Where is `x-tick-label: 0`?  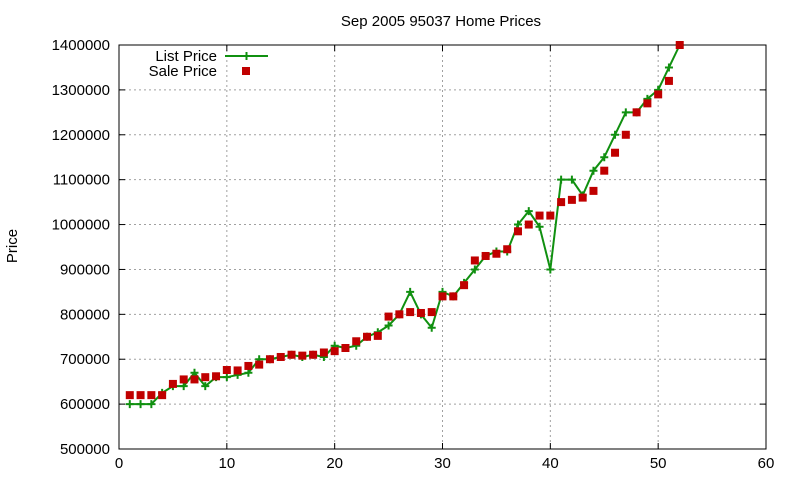
x-tick-label: 0 is located at coordinates (119, 463).